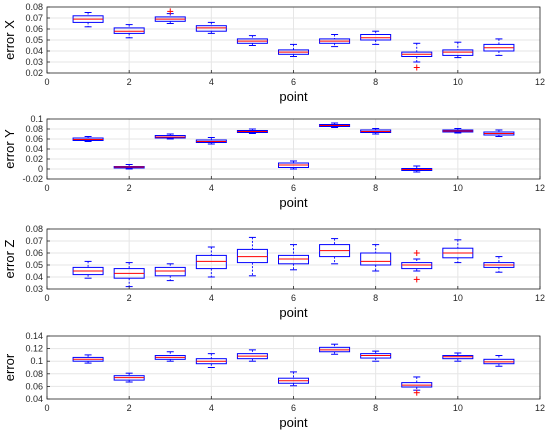  What do you see at coordinates (36, 119) in the screenshot?
I see `y-tick-label: 0.1` at bounding box center [36, 119].